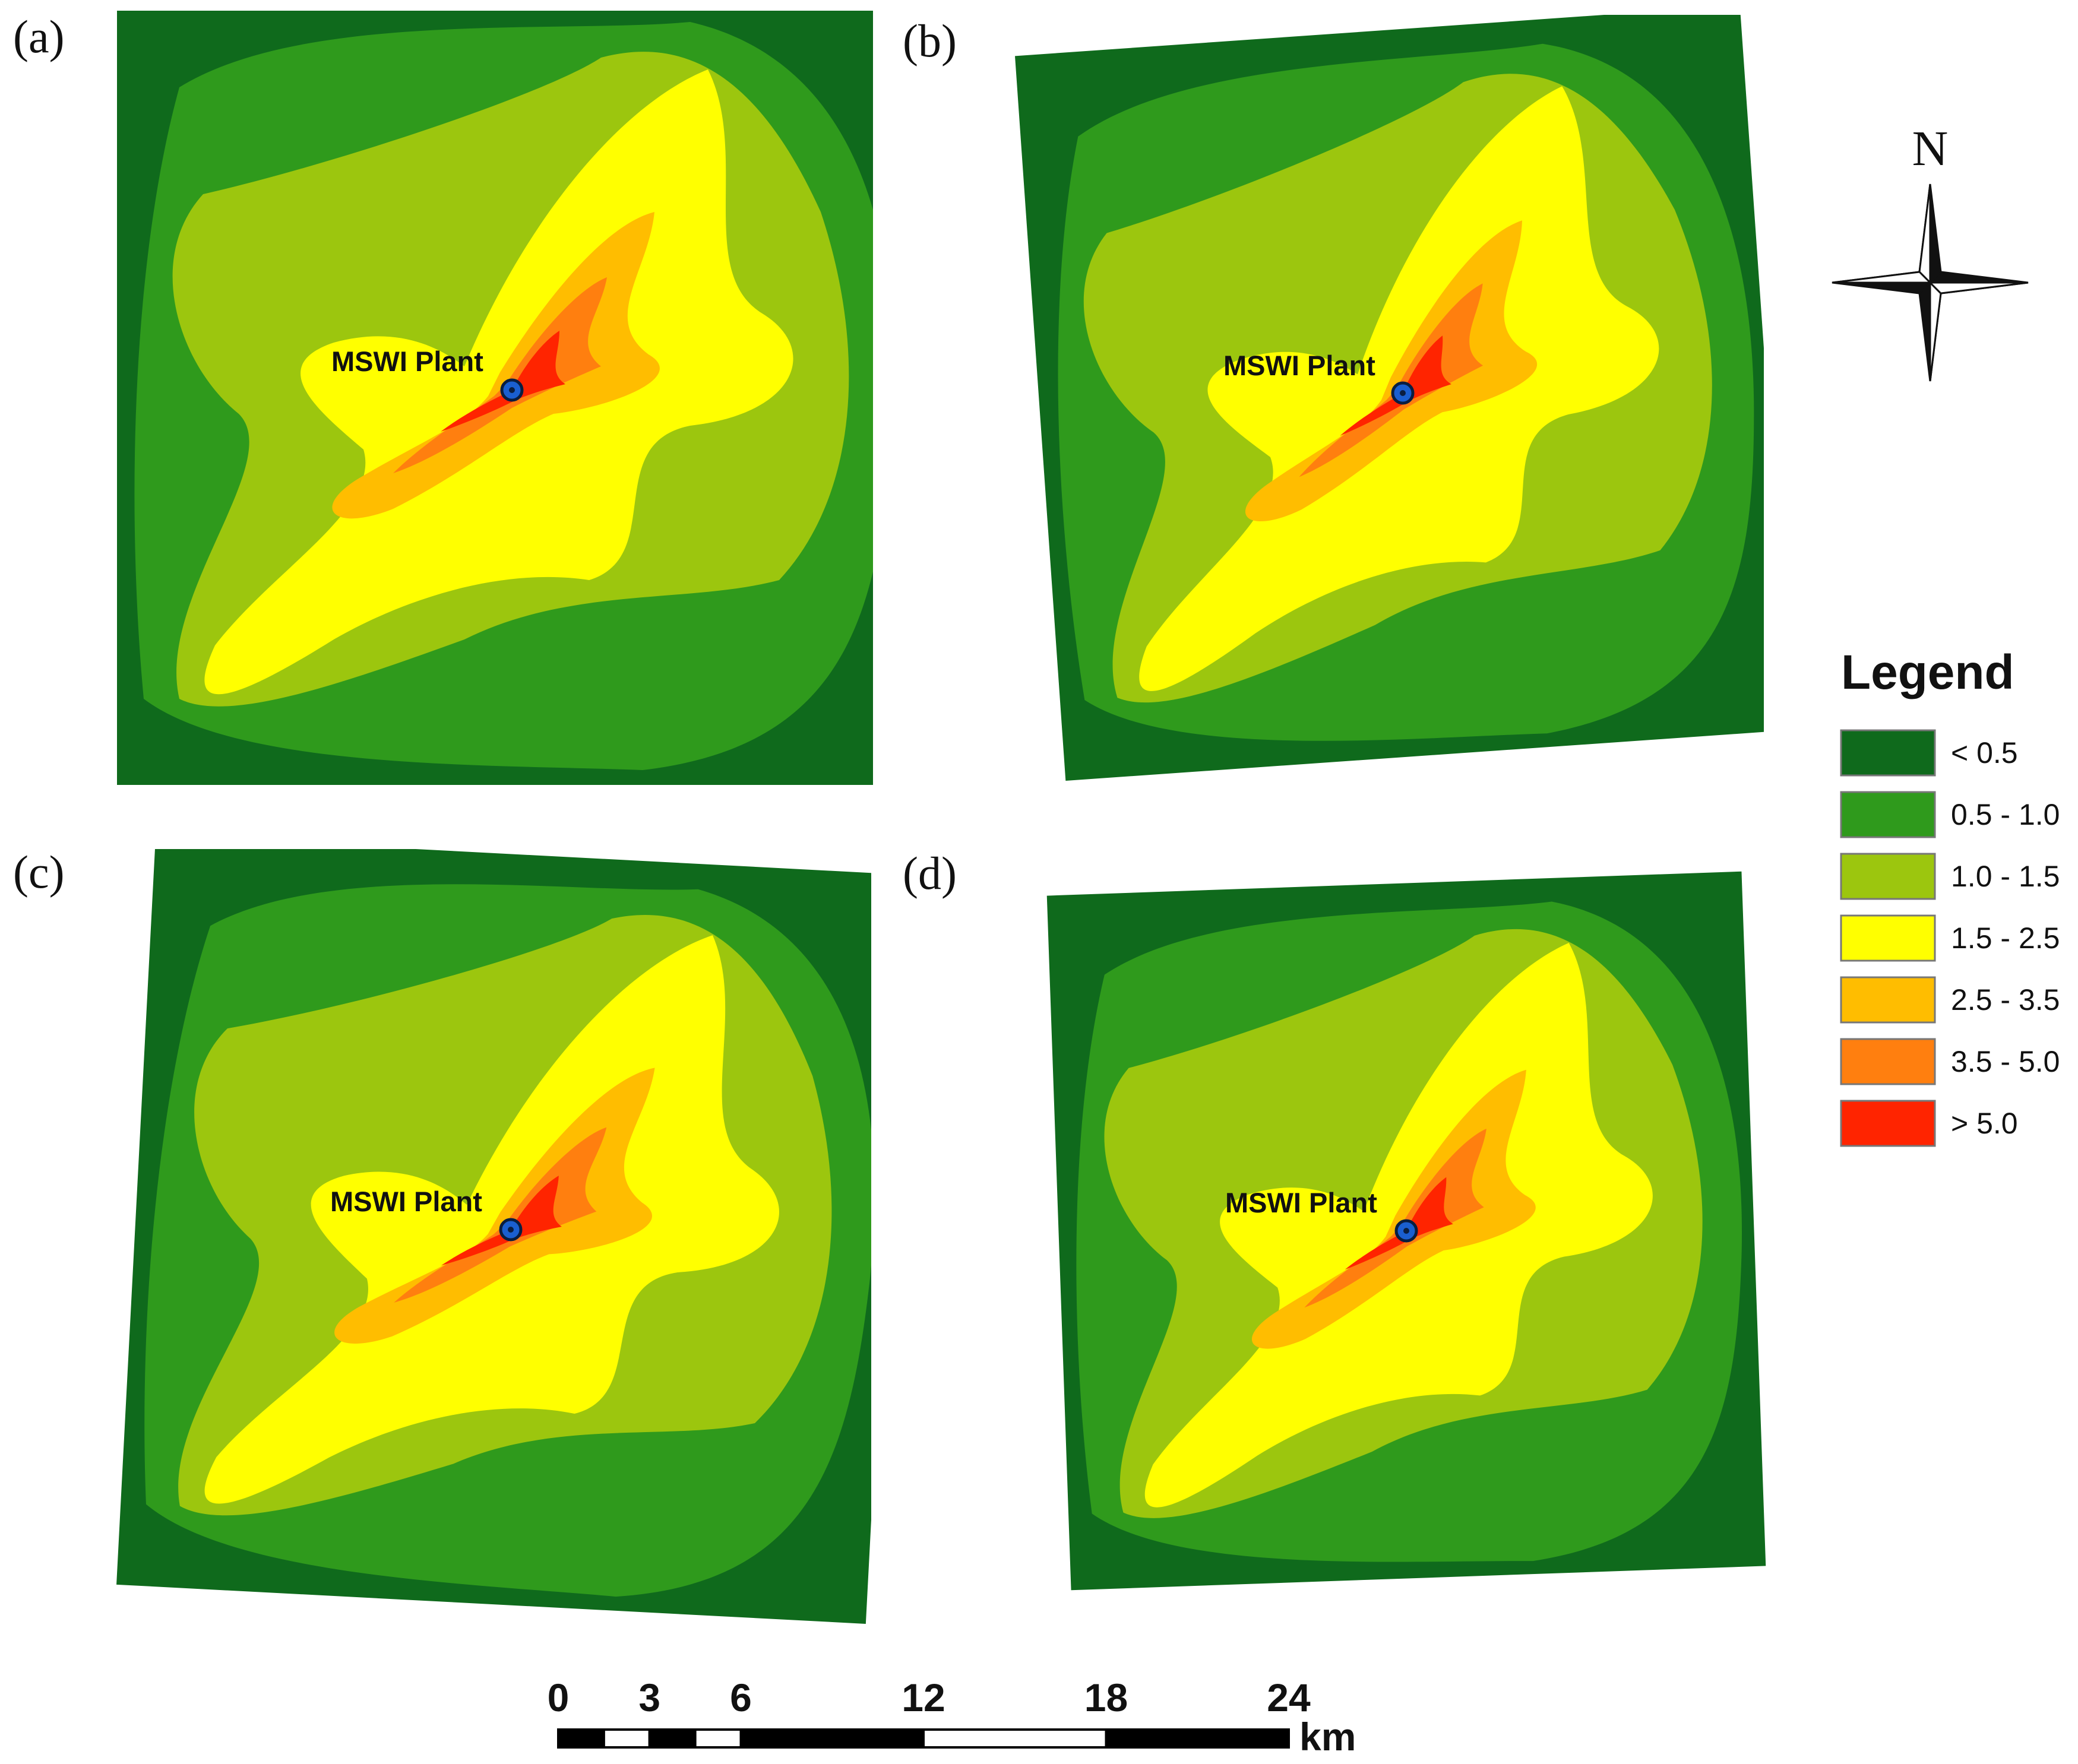 Image resolution: width=2078 pixels, height=1764 pixels. I want to click on legend-item: 1.5 - 2.5, so click(1950, 938).